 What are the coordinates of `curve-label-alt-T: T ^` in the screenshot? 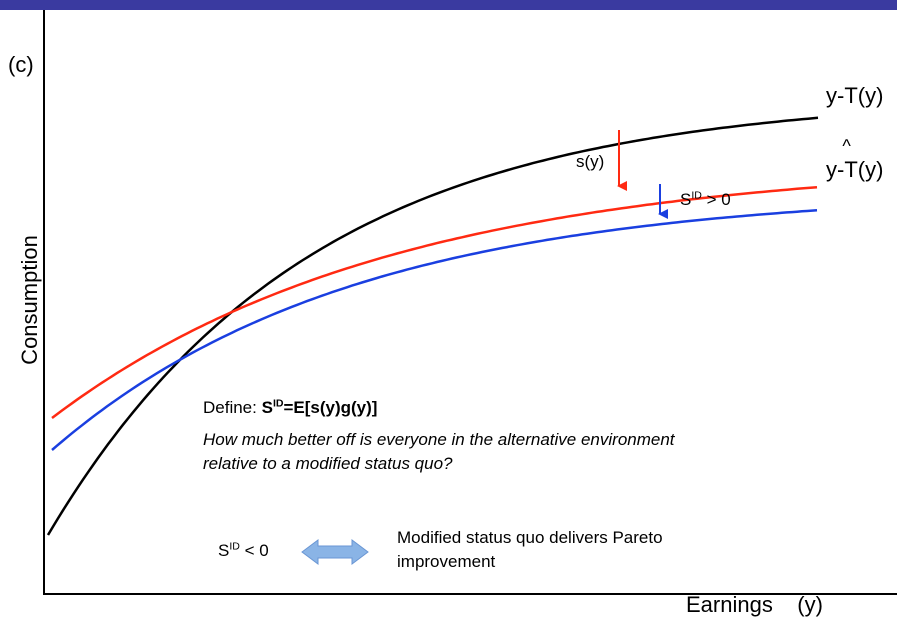 It's located at (850, 160).